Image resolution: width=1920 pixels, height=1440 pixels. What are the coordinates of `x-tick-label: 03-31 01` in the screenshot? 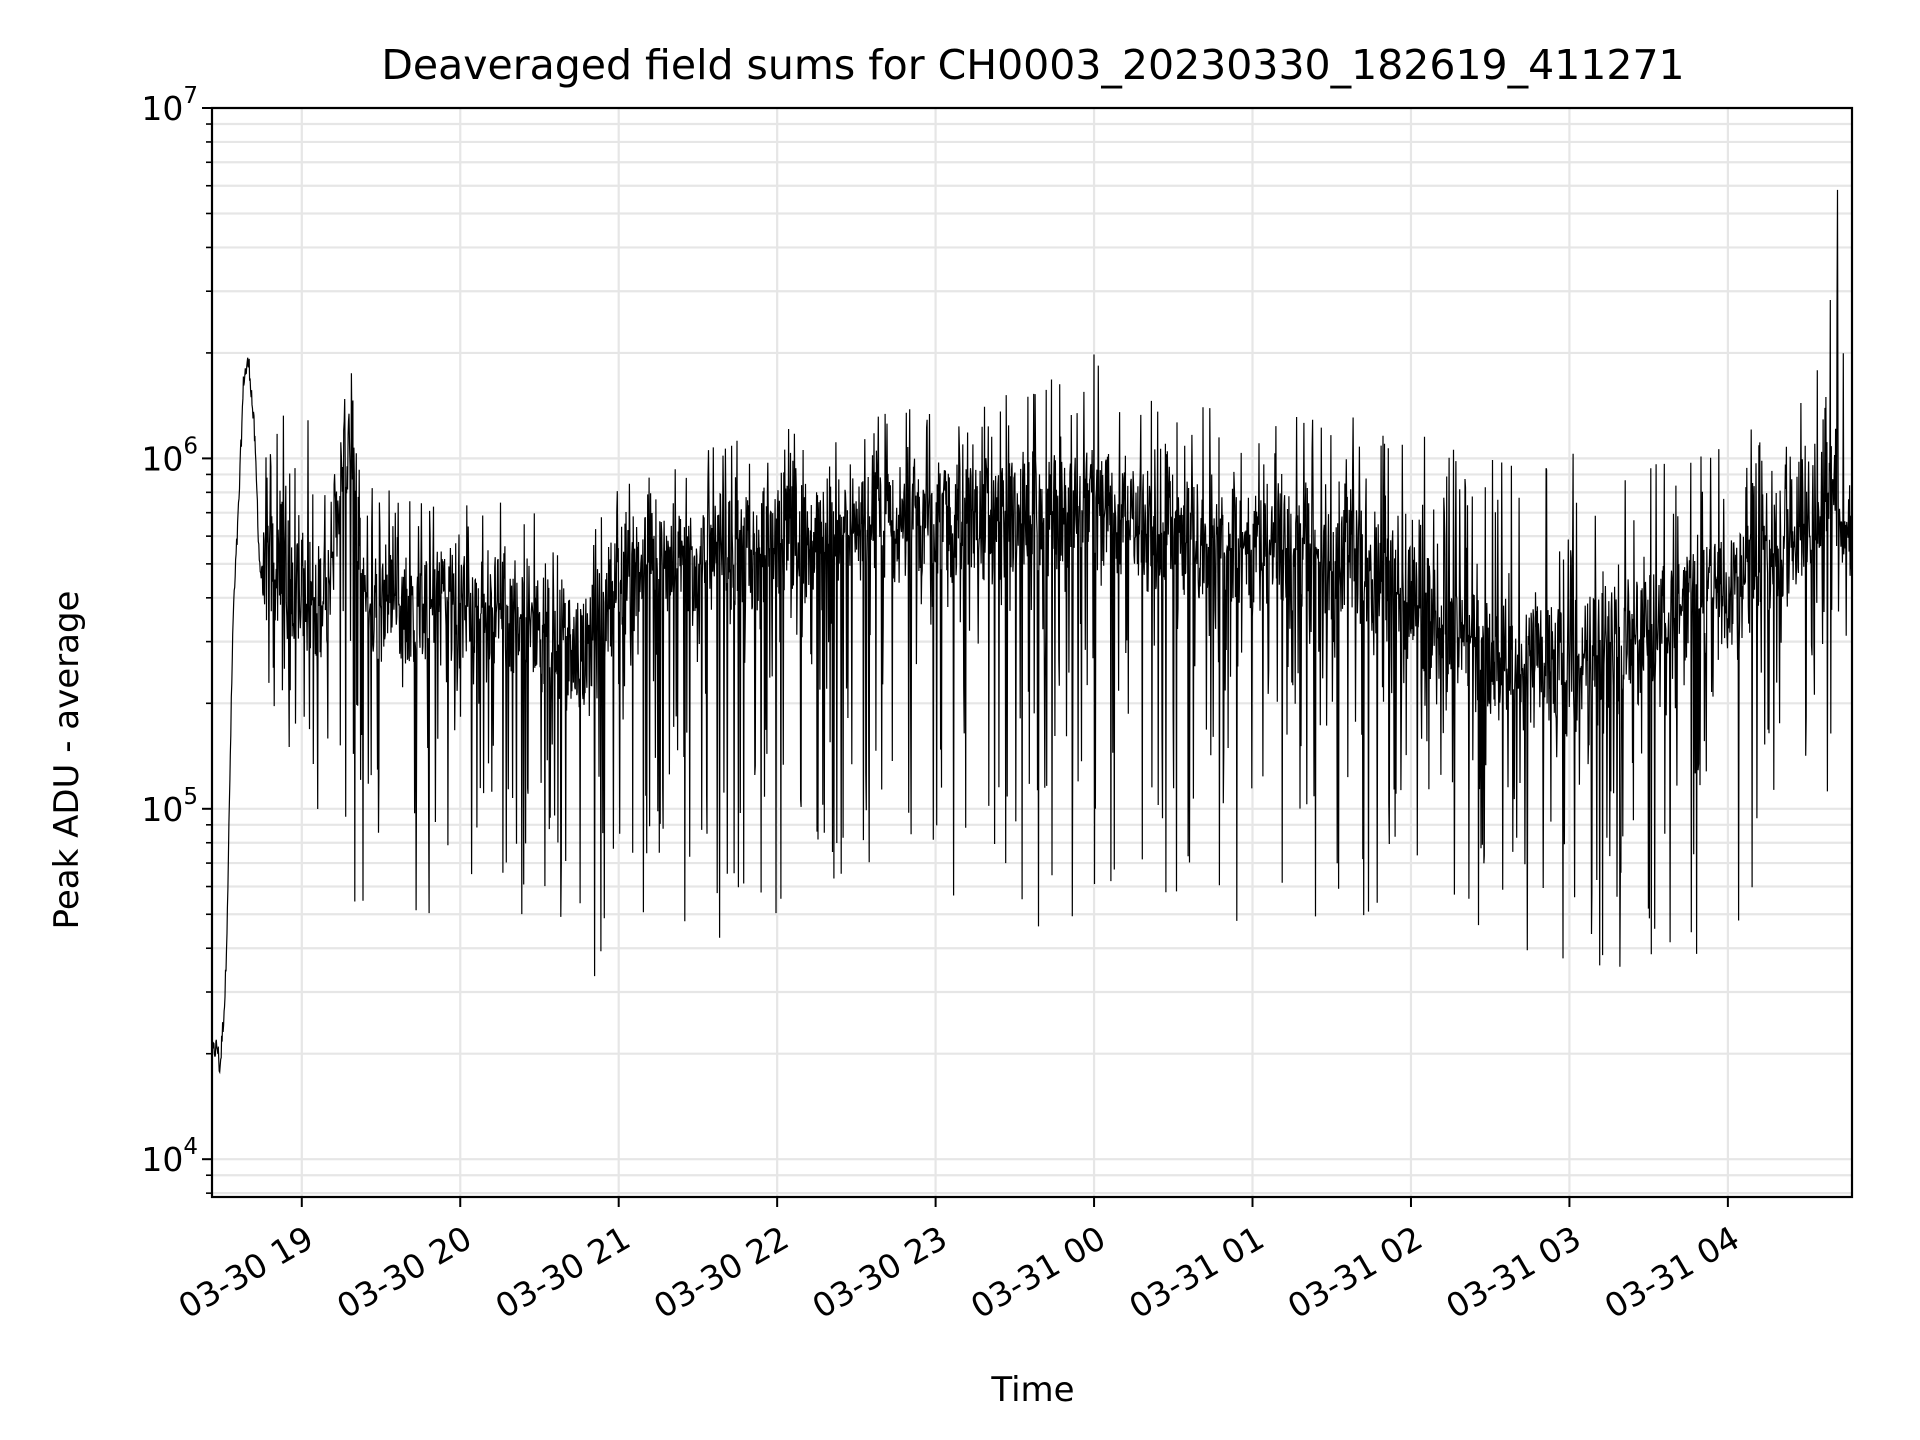 It's located at (1197, 1272).